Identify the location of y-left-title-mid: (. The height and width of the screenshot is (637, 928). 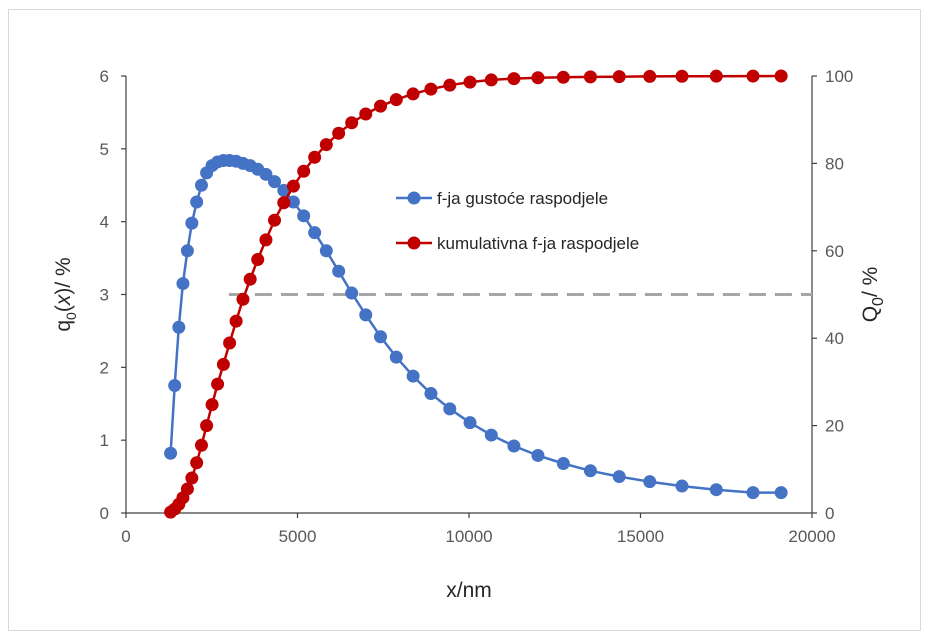
(63, 308).